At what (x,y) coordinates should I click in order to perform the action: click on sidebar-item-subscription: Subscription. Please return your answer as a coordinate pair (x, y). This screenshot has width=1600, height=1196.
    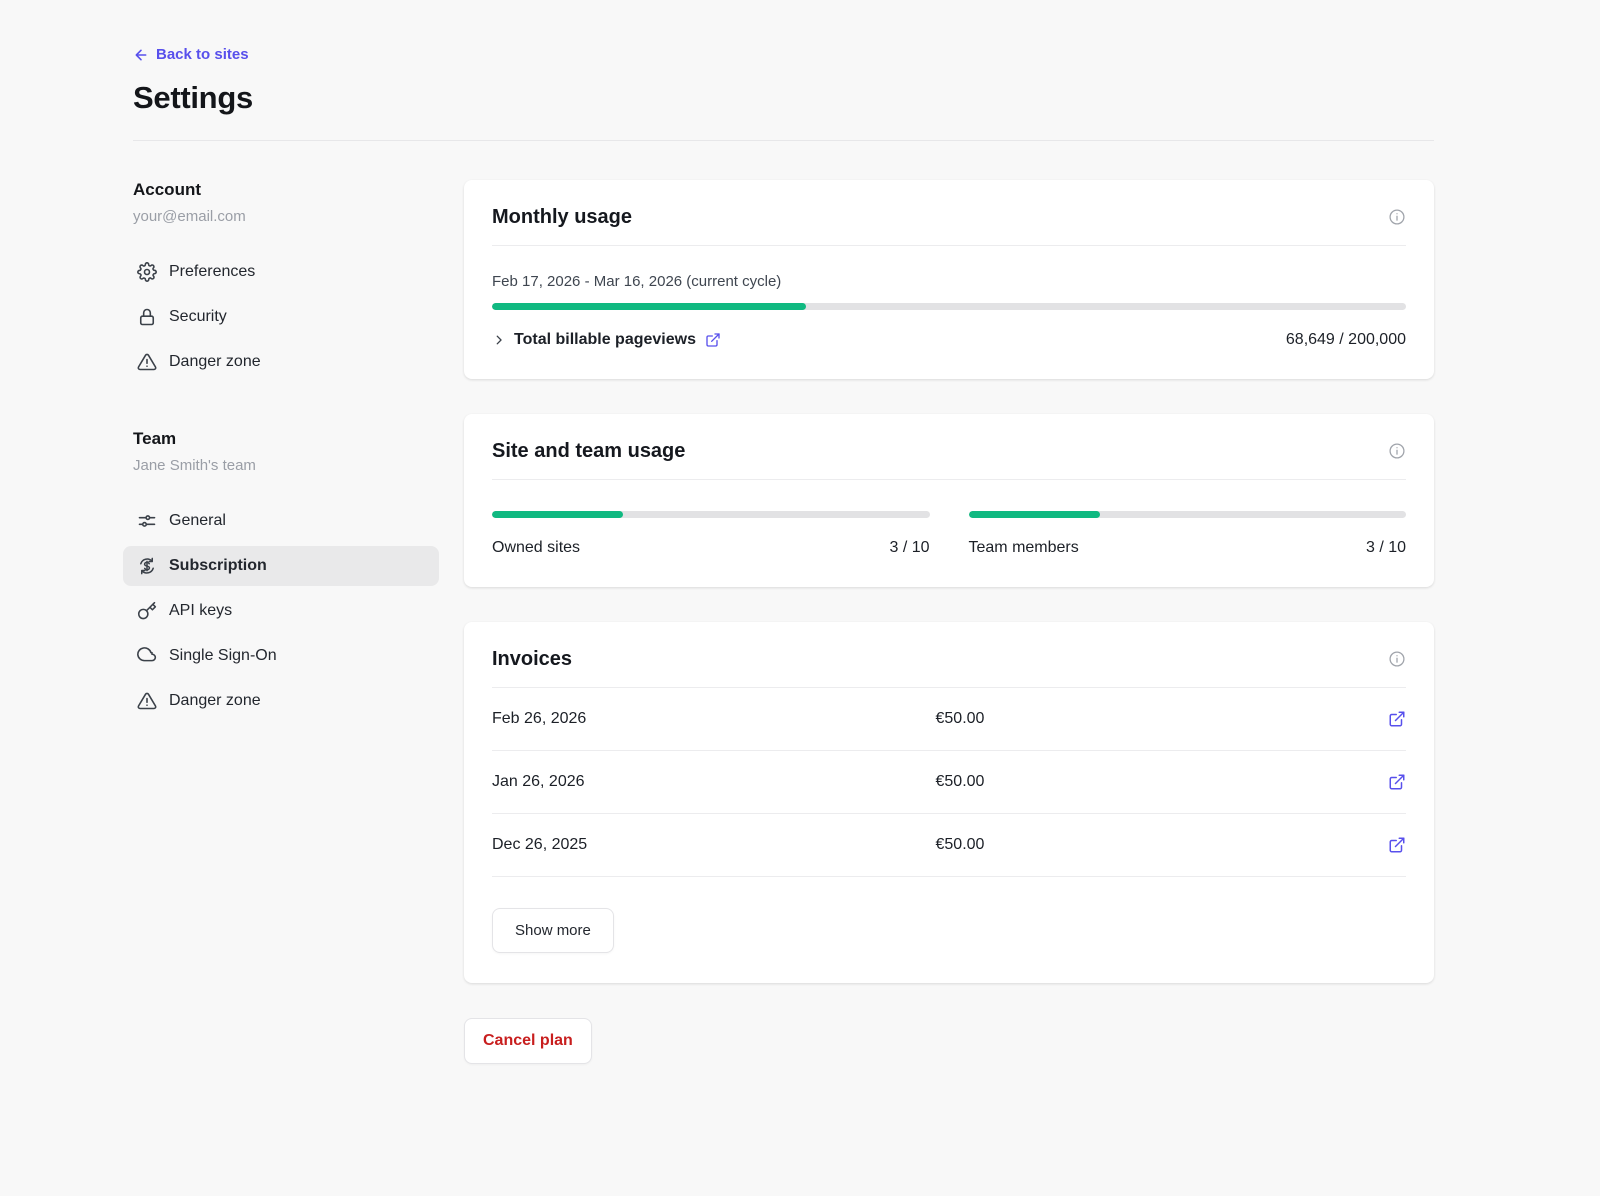
    Looking at the image, I should click on (281, 565).